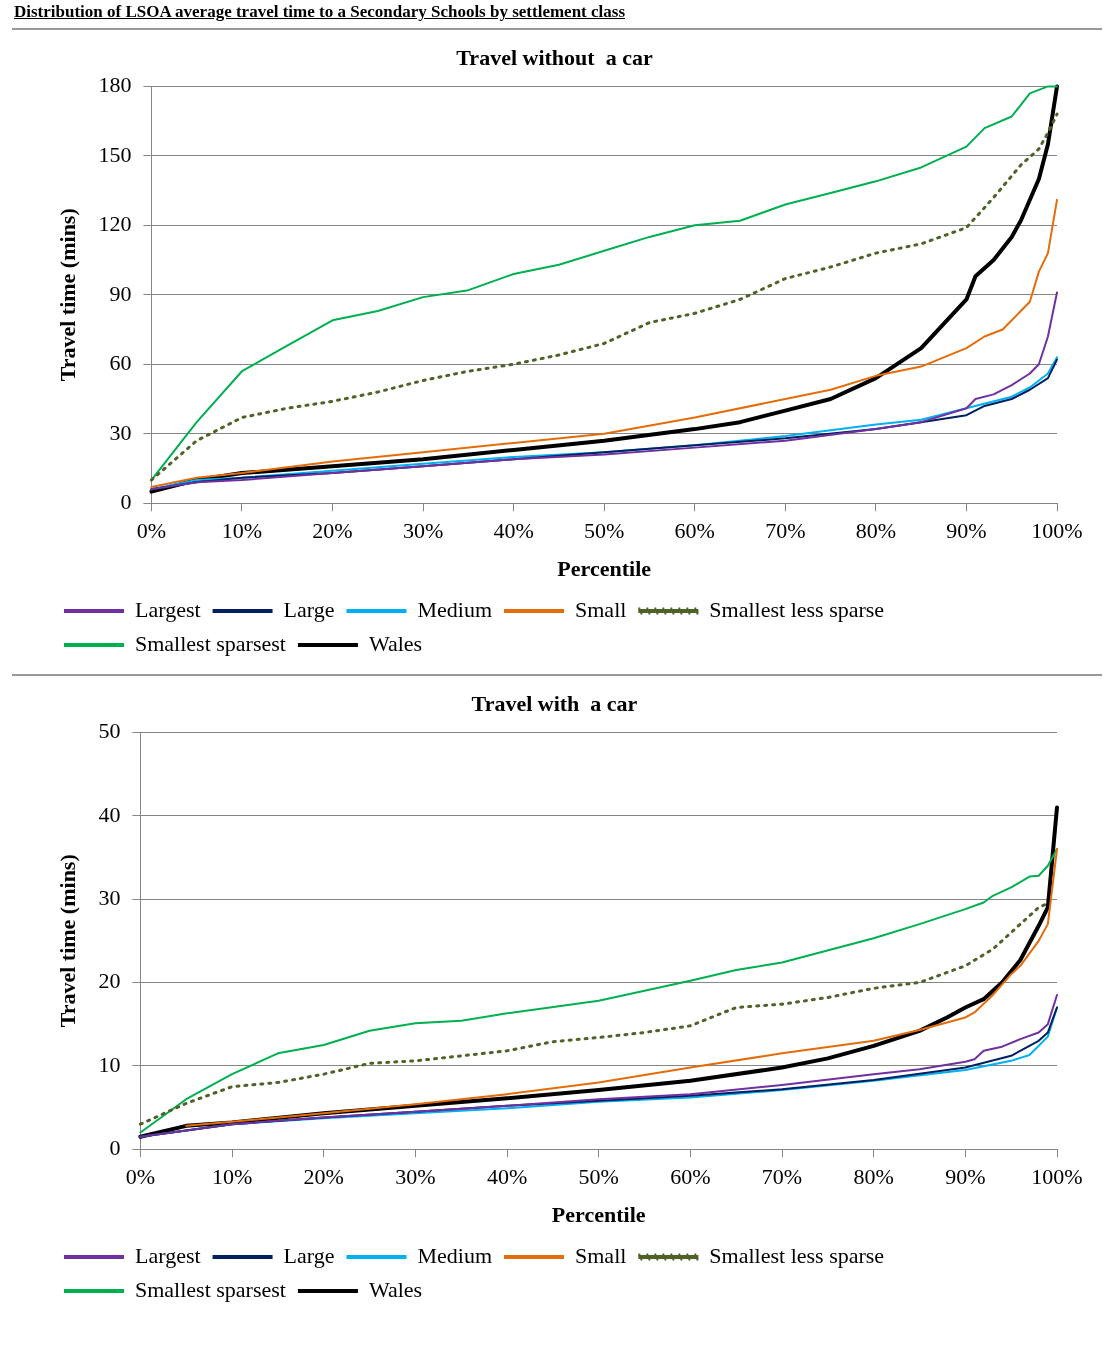 The width and height of the screenshot is (1103, 1346). I want to click on y-tick-label: 20, so click(109, 981).